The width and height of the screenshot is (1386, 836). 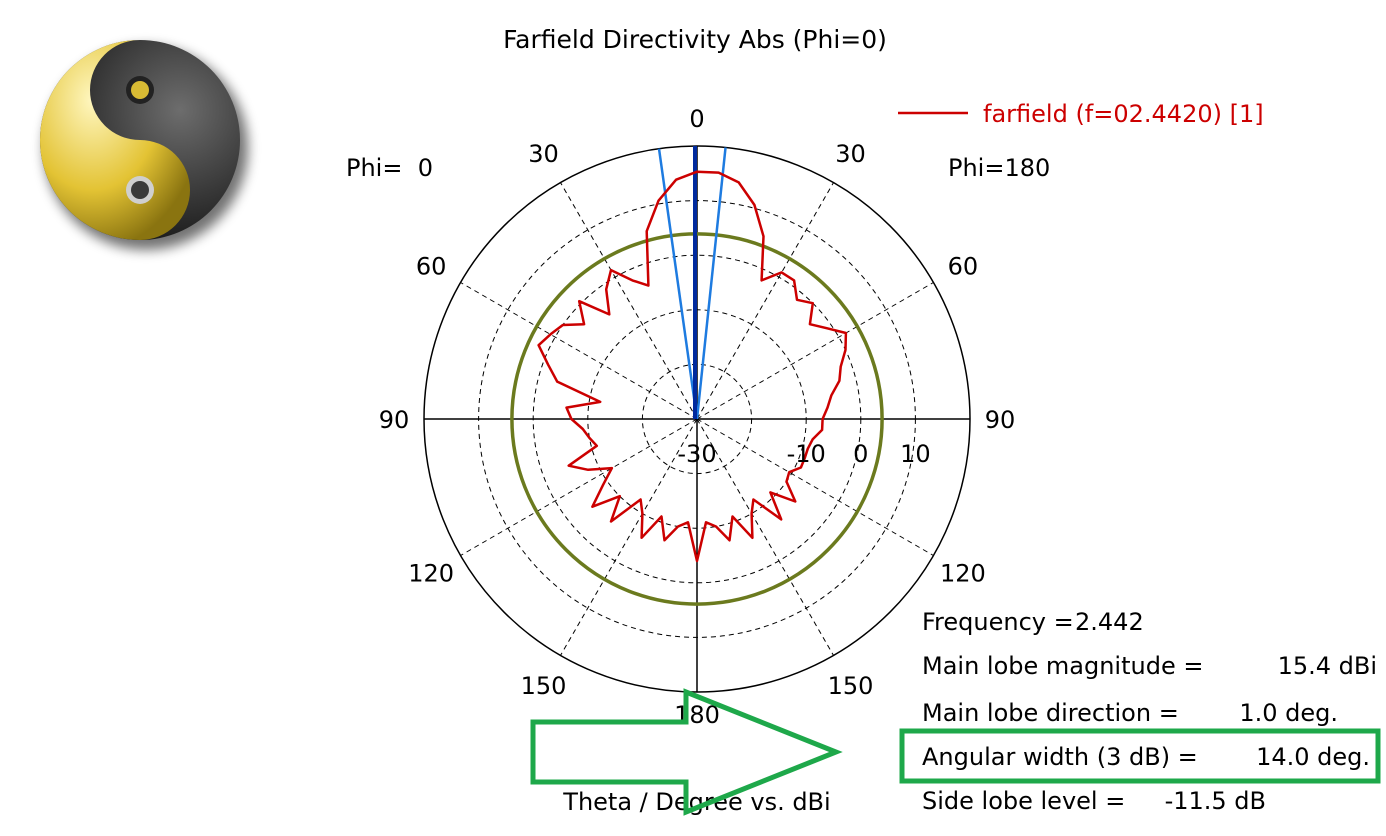 What do you see at coordinates (999, 168) in the screenshot?
I see `phi-right-label: Phi=180` at bounding box center [999, 168].